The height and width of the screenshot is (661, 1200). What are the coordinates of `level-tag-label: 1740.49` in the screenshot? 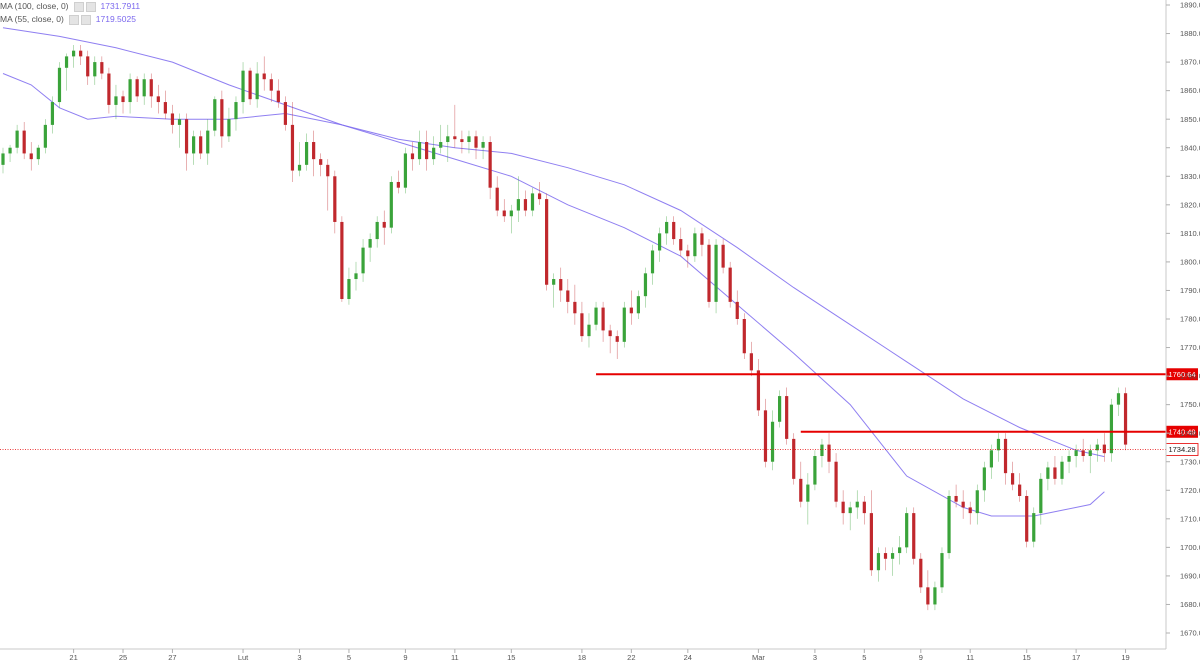 It's located at (1181, 431).